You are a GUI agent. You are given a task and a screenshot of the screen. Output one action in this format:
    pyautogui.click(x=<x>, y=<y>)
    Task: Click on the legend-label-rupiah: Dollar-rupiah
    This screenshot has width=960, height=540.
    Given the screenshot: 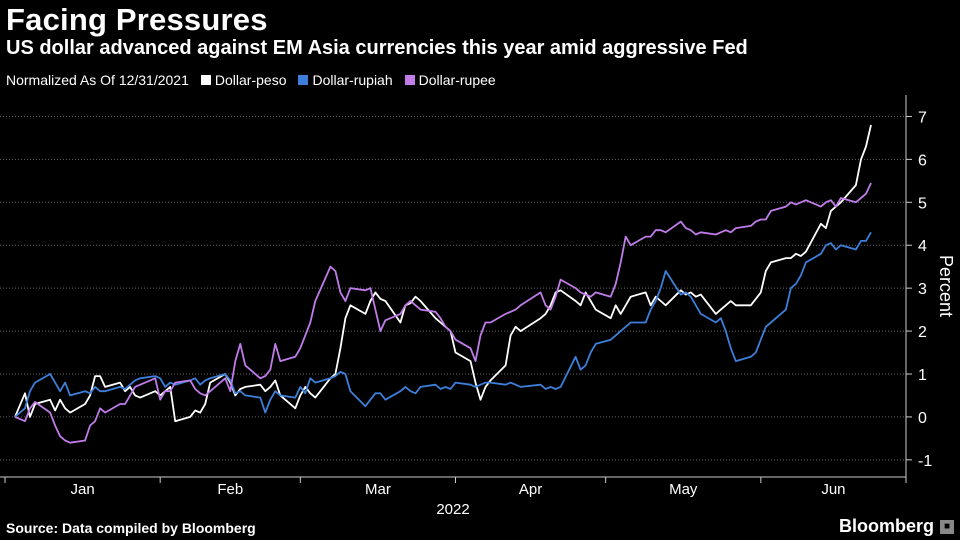 What is the action you would take?
    pyautogui.click(x=352, y=80)
    